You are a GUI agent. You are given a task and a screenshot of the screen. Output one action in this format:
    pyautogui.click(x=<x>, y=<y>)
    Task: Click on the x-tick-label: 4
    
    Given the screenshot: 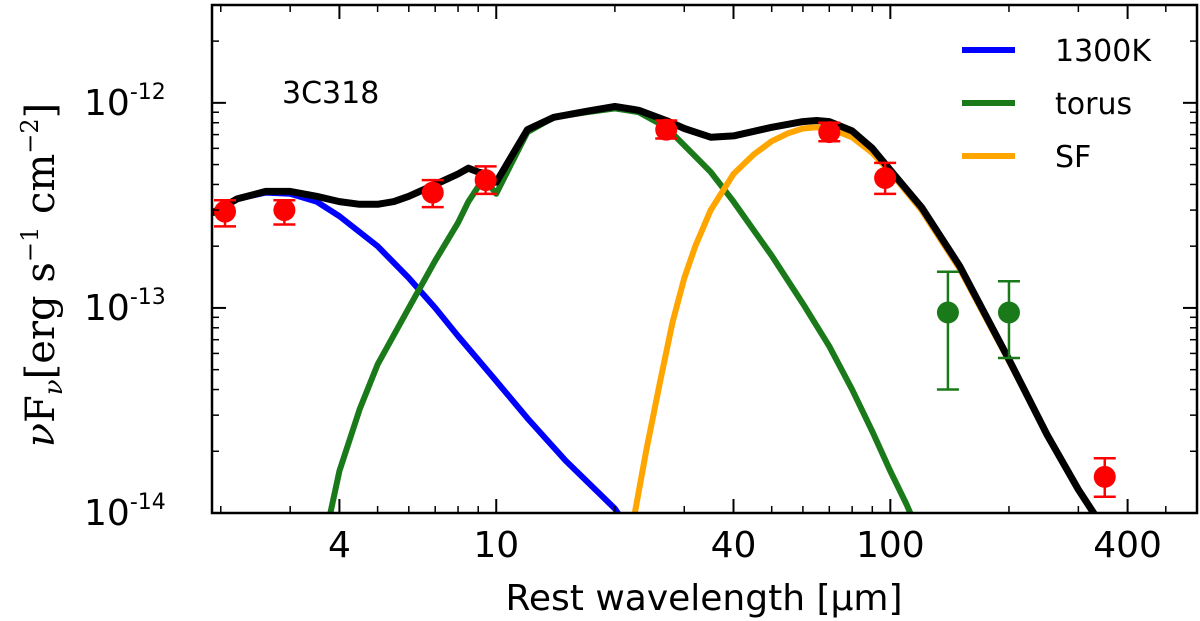 What is the action you would take?
    pyautogui.click(x=339, y=545)
    